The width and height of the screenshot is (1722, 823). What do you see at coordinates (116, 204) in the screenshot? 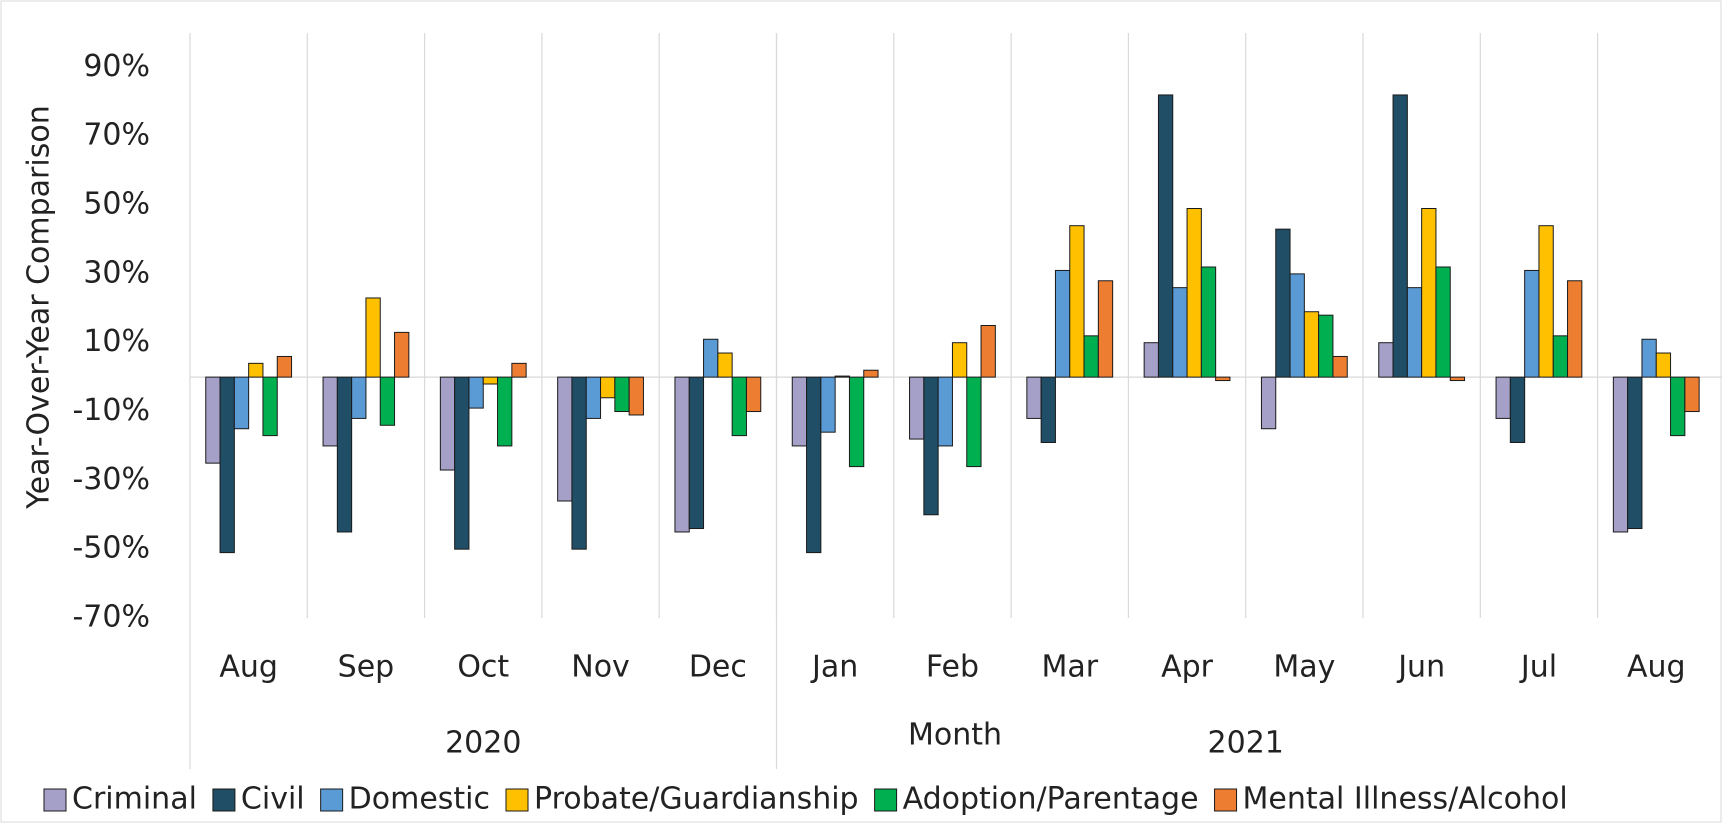
I see `y-tick-label: 50%` at bounding box center [116, 204].